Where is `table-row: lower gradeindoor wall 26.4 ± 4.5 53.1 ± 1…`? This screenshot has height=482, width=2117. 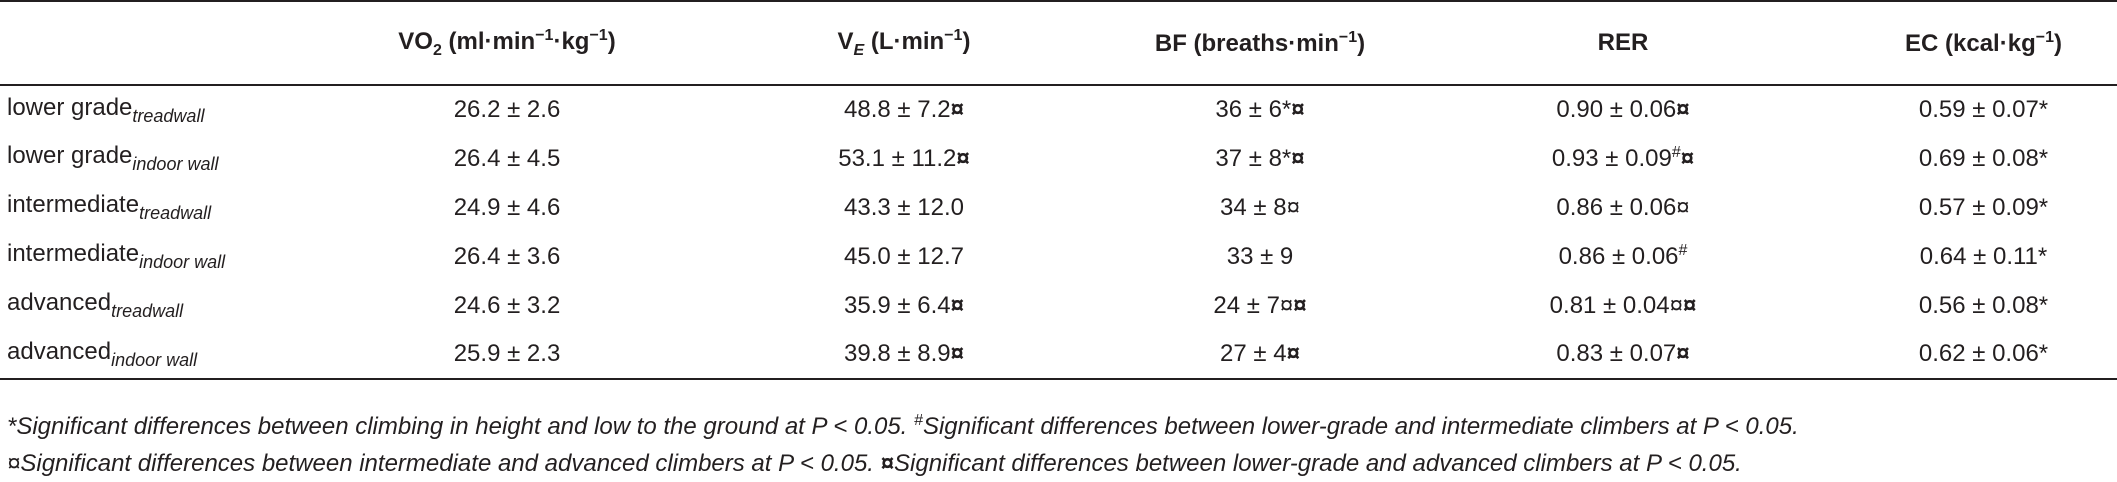 table-row: lower gradeindoor wall 26.4 ± 4.5 53.1 ± 1… is located at coordinates (1058, 158).